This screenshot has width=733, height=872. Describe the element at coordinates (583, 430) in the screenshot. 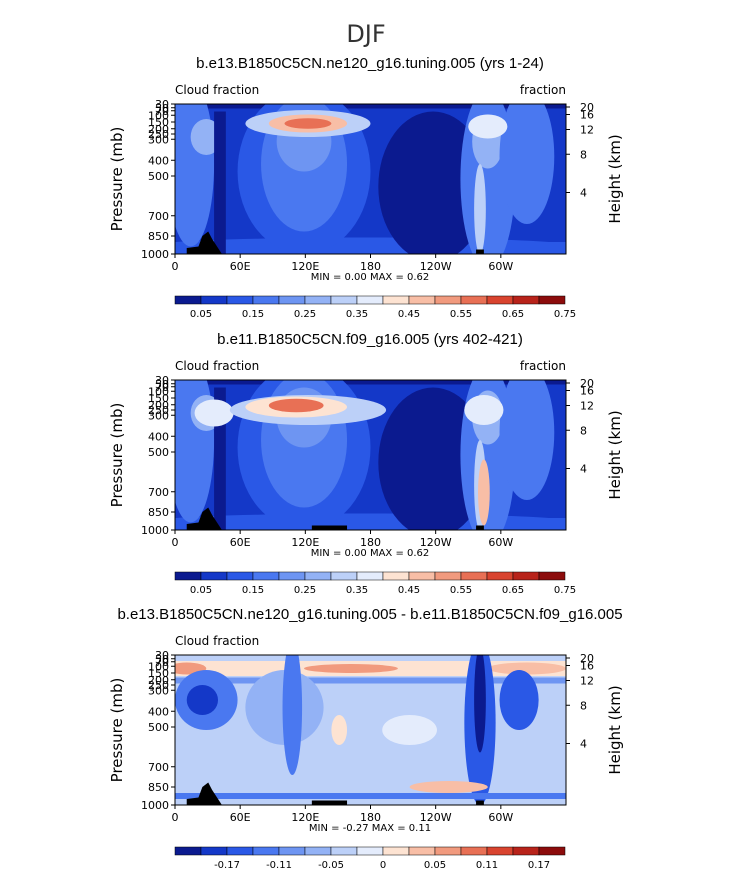

I see `y2-tick-label: 8` at that location.